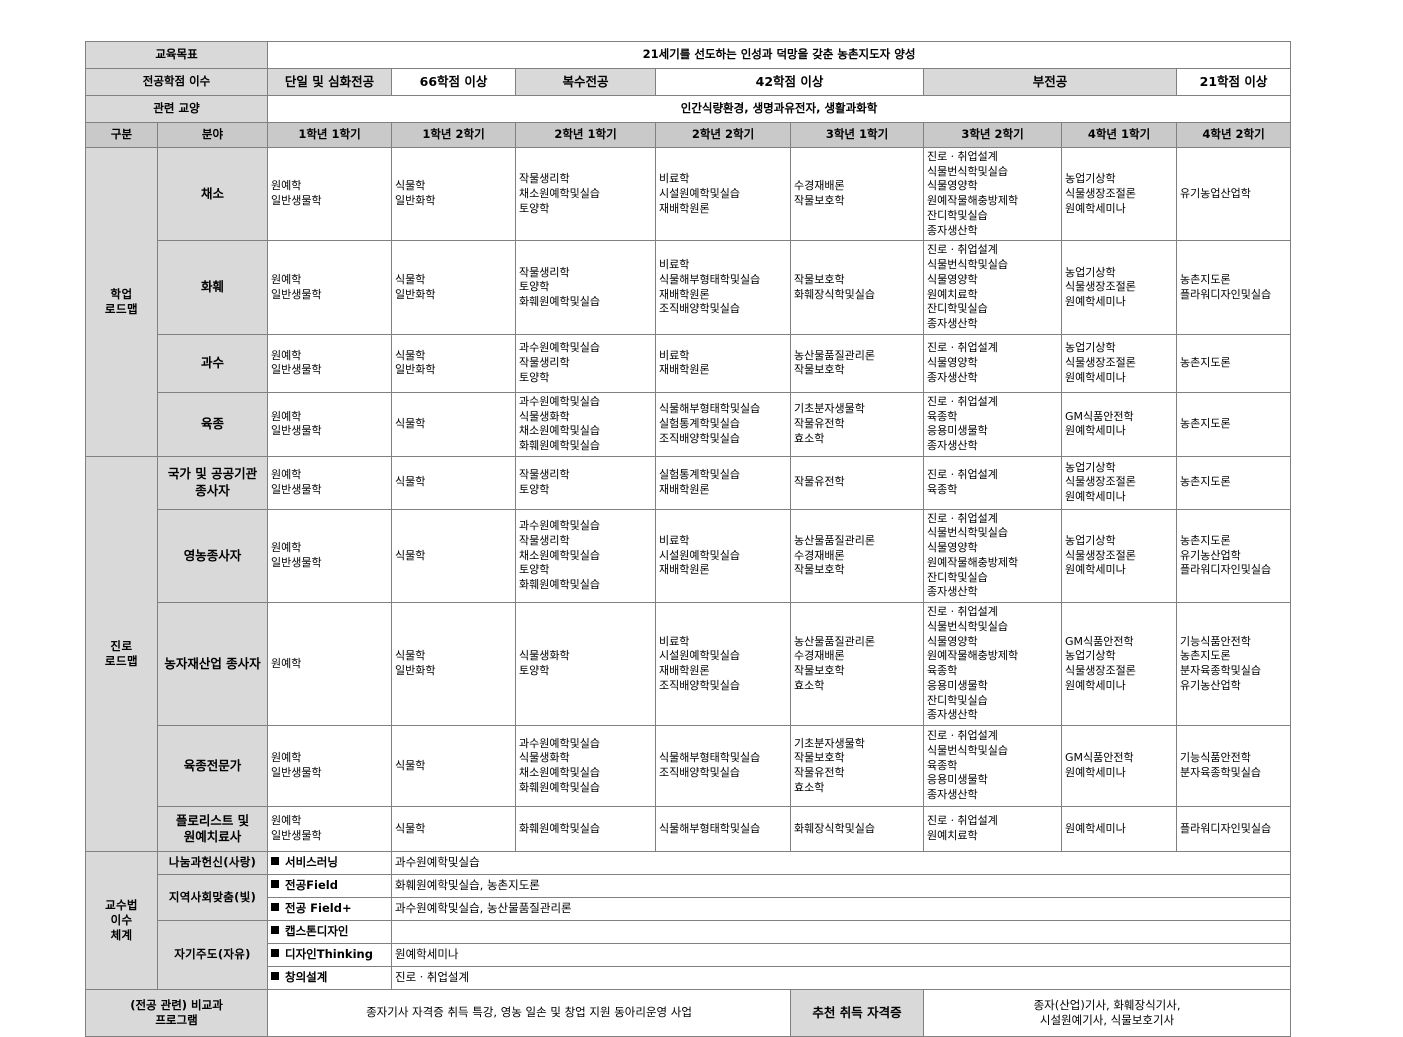 The height and width of the screenshot is (1037, 1403). I want to click on academic-courses-r3-s2: 식물학 일반화학, so click(454, 363).